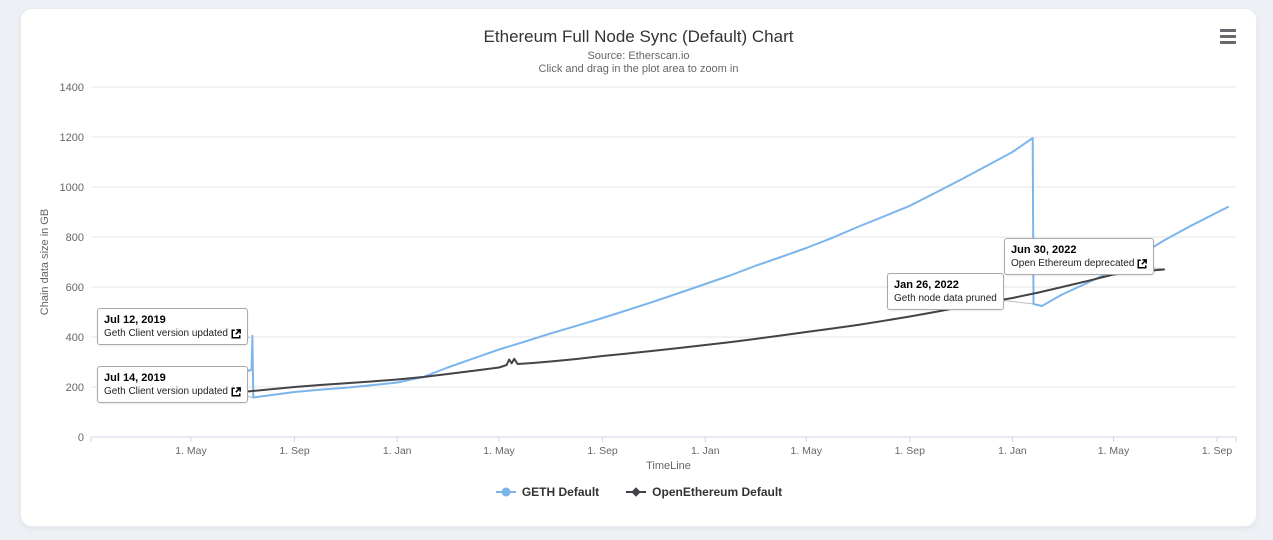 This screenshot has height=540, width=1273. Describe the element at coordinates (75, 388) in the screenshot. I see `y-axis-tick-label: 200` at that location.